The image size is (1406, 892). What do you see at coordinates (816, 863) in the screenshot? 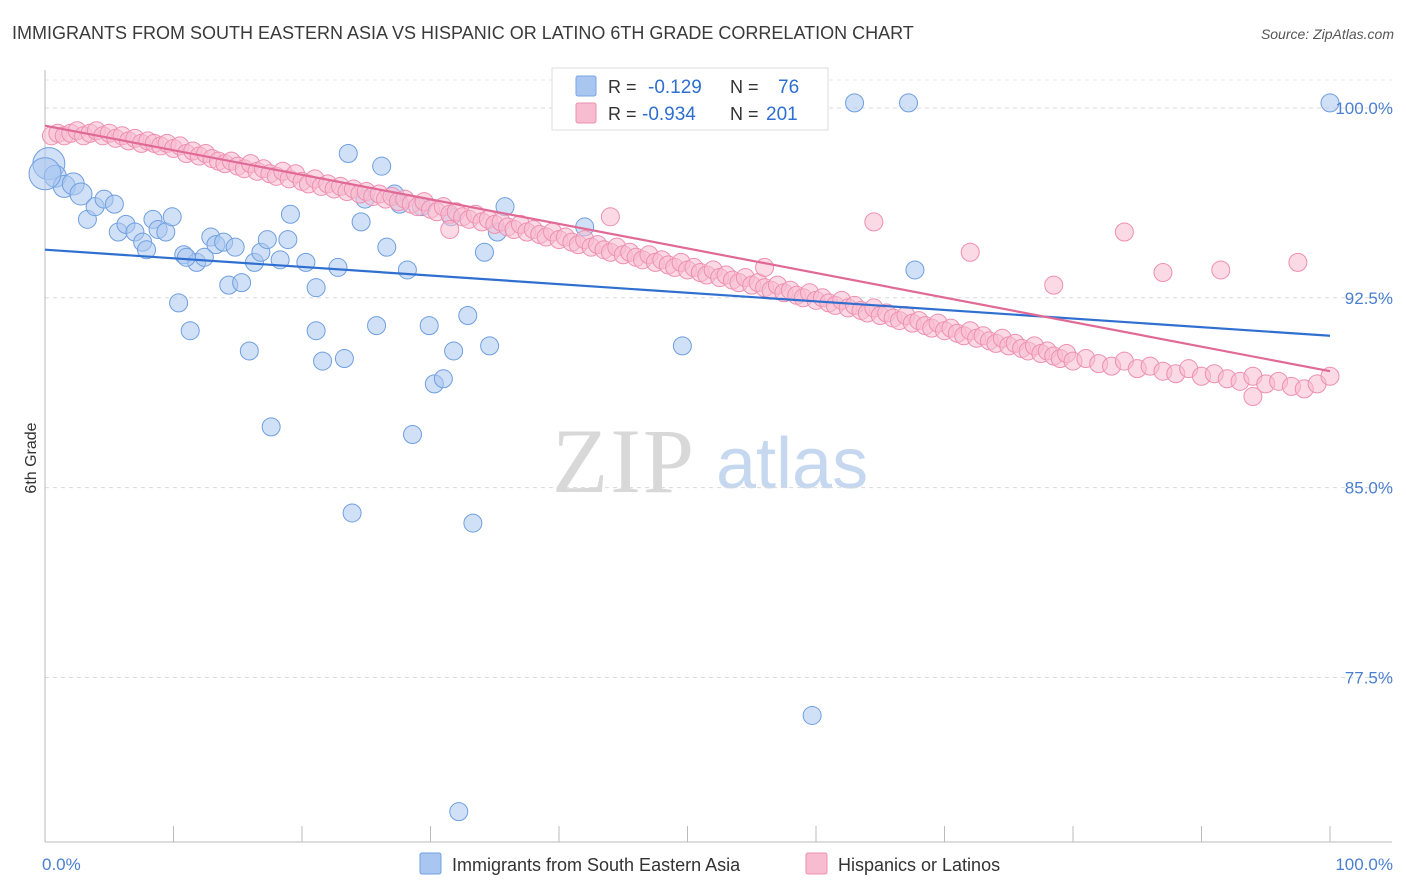
I see `legend-swatch-hispanics` at bounding box center [816, 863].